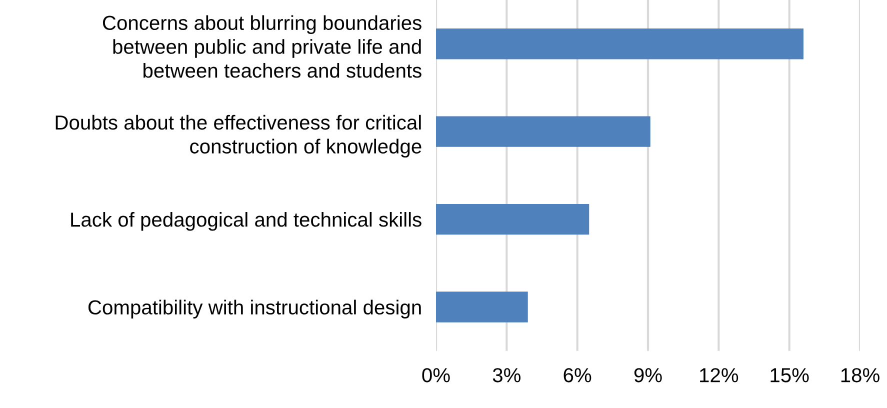 This screenshot has height=408, width=887. I want to click on x-tick-label: 18%, so click(860, 375).